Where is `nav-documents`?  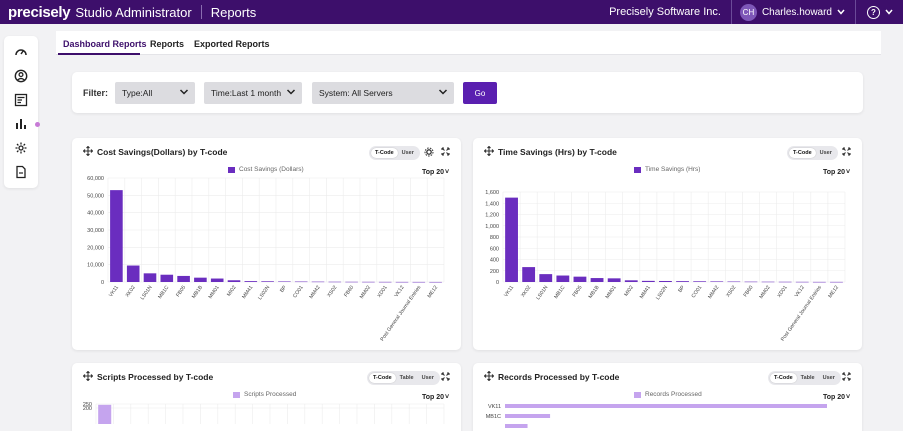
nav-documents is located at coordinates (21, 172).